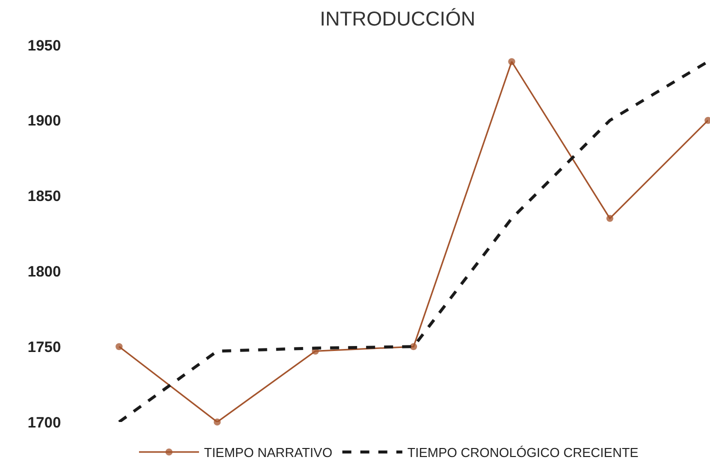 This screenshot has height=469, width=710. I want to click on y-tick-label: 1950, so click(44, 45).